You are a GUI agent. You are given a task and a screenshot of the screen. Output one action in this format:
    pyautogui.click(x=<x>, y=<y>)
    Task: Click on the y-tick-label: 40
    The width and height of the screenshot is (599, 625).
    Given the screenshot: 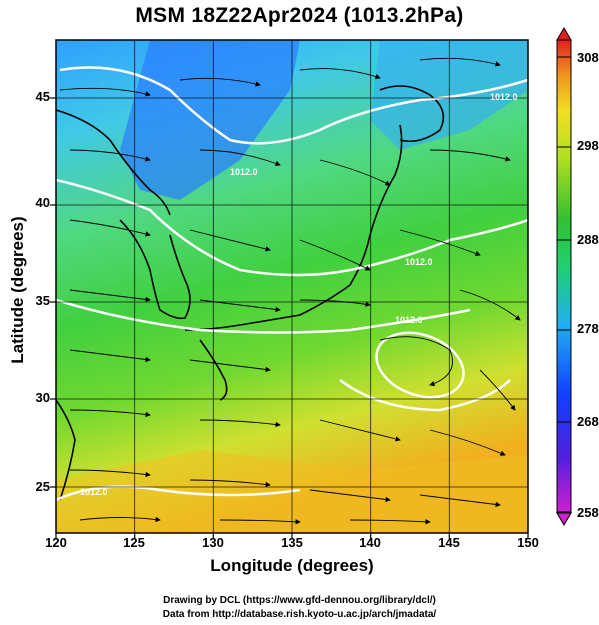 What is the action you would take?
    pyautogui.click(x=42, y=202)
    